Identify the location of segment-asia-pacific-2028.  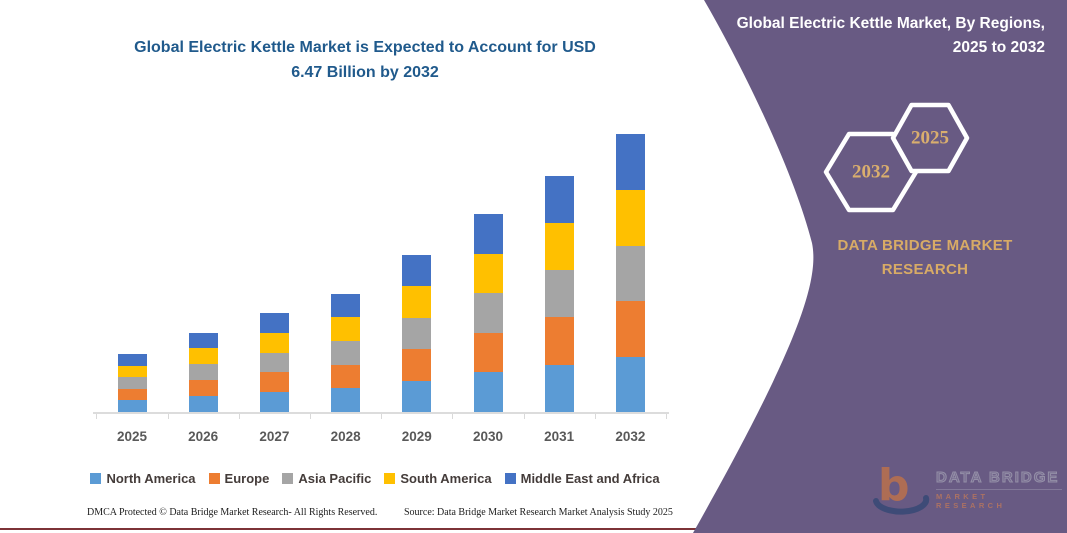
(346, 352).